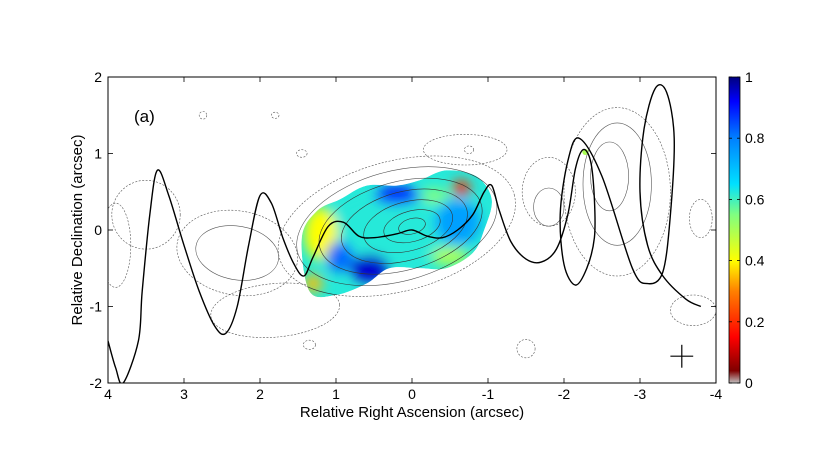 The width and height of the screenshot is (830, 476). I want to click on y-axis-label: Relative Declination (arcsec), so click(77, 230).